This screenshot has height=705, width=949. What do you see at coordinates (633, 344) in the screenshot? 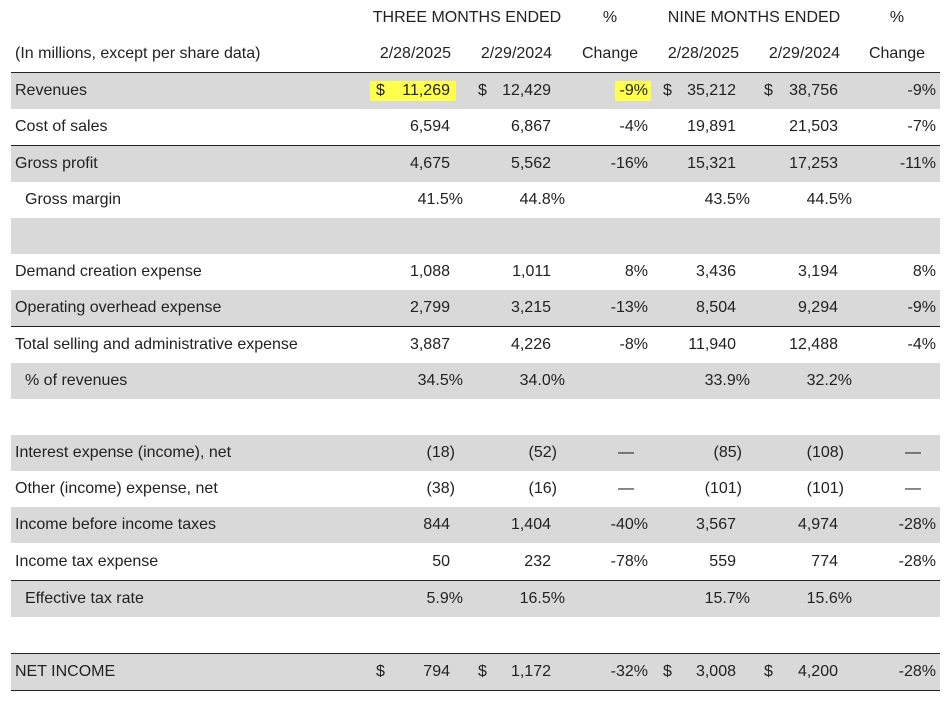
I see `change-3m: -8%` at bounding box center [633, 344].